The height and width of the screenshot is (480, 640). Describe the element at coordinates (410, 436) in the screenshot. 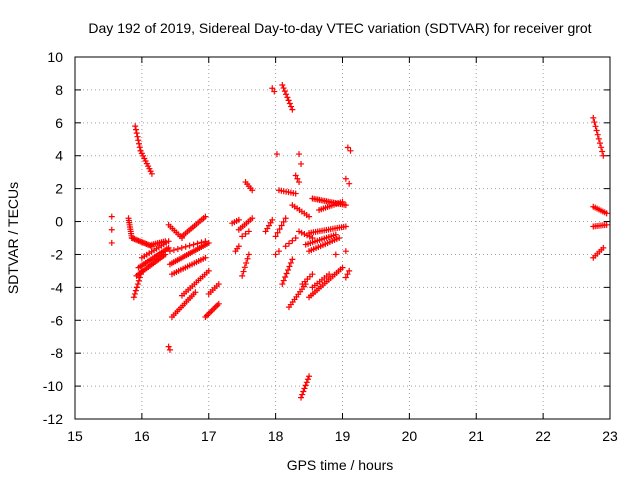

I see `x-tick-label: 20` at that location.